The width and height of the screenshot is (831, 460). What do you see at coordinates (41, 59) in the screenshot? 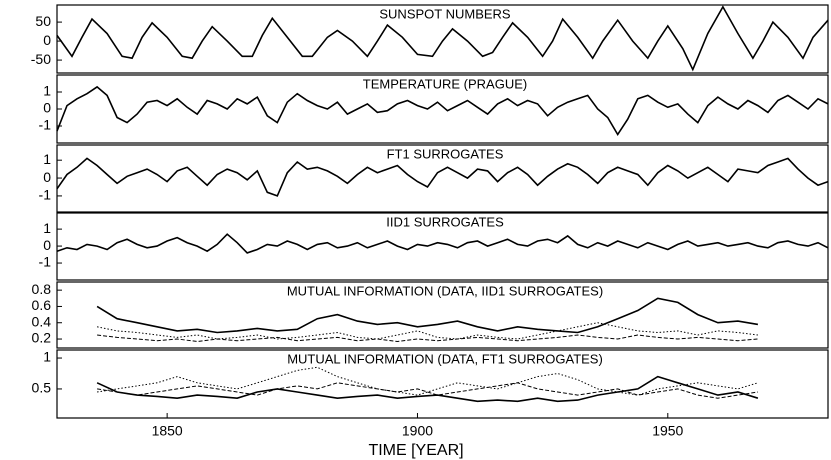
I see `y-tick-label: -50` at bounding box center [41, 59].